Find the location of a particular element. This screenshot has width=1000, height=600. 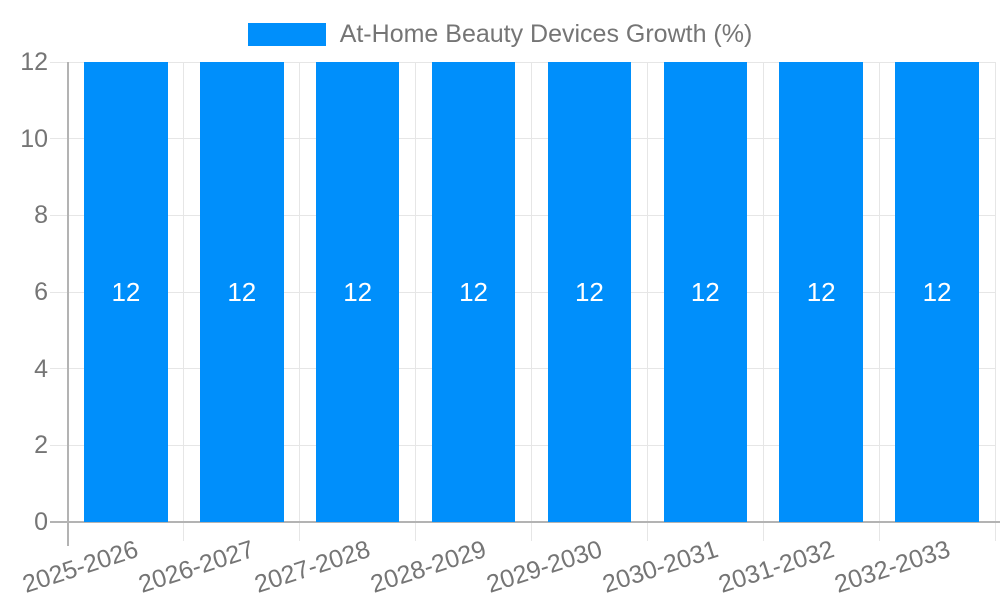

x-axis-tick-label: 2031-2032 is located at coordinates (776, 567).